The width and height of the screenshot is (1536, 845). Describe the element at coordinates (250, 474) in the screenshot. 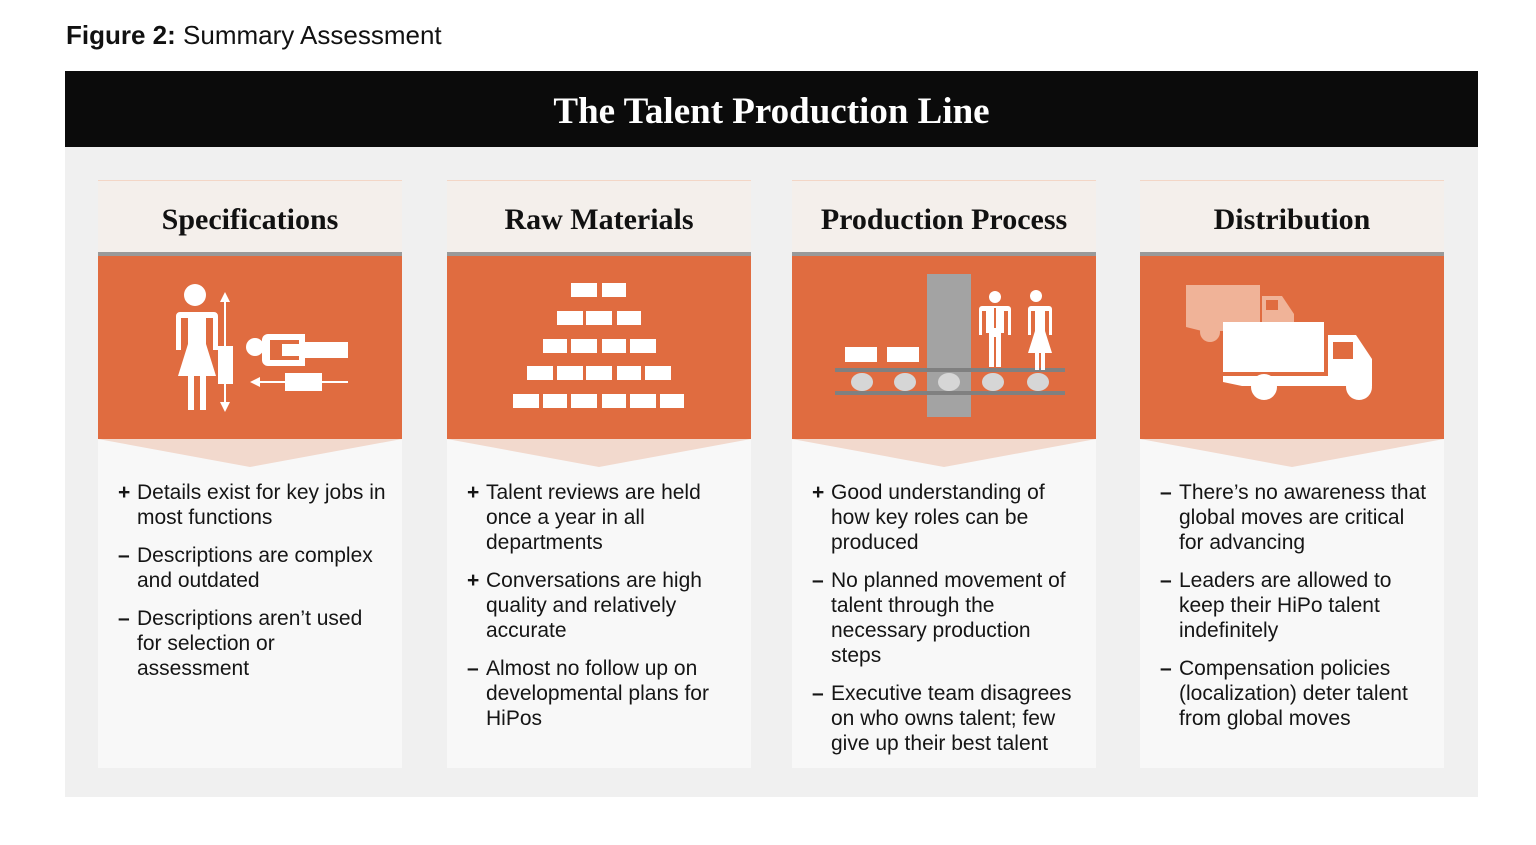

I see `column-specifications: Specifications` at that location.